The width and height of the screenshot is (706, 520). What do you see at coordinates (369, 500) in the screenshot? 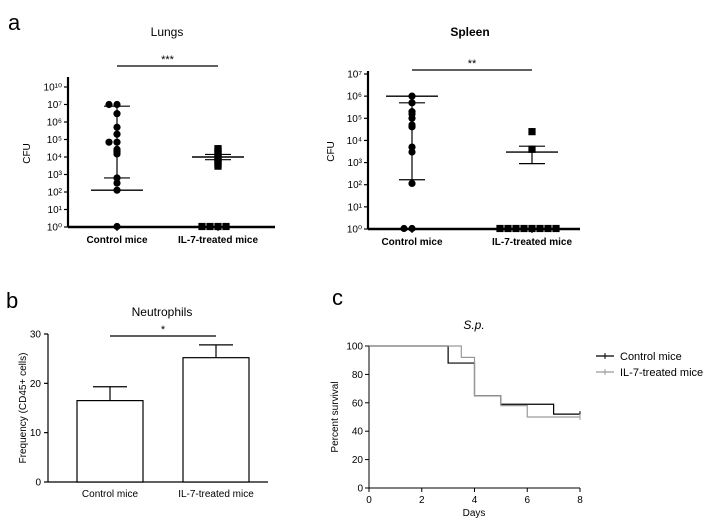
I see `x-tick-label: 0` at bounding box center [369, 500].